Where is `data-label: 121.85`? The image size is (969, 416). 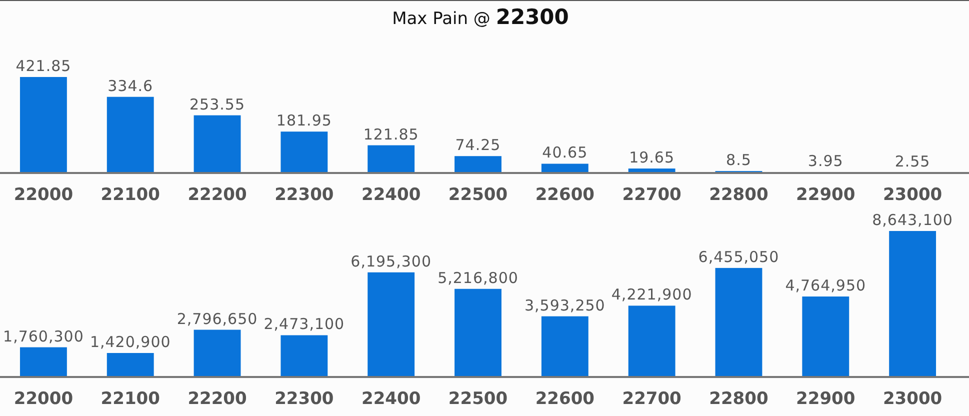 data-label: 121.85 is located at coordinates (391, 134).